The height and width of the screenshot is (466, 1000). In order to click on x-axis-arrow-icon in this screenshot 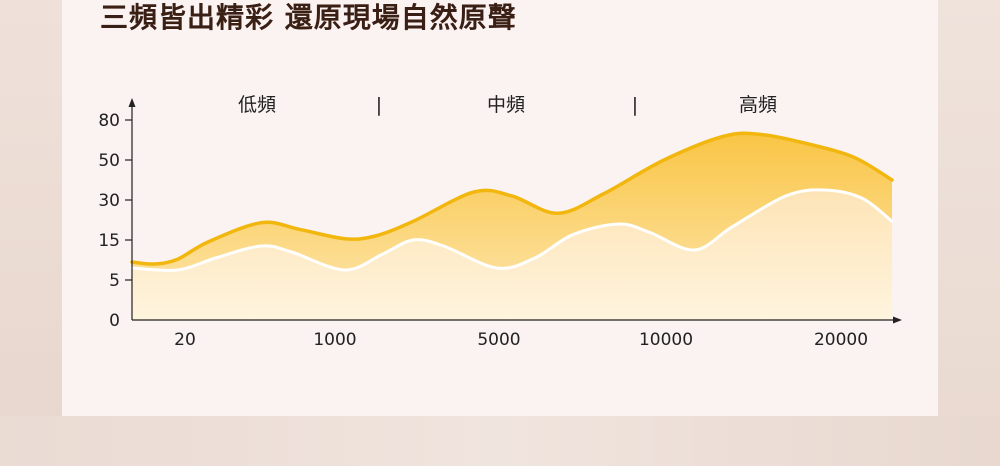, I will do `click(897, 320)`.